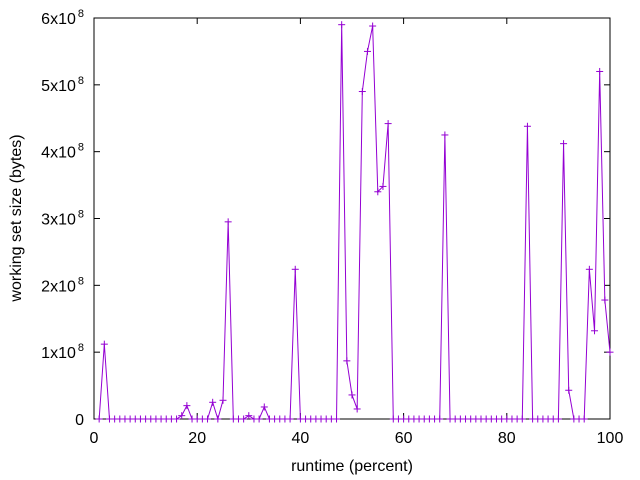  Describe the element at coordinates (404, 438) in the screenshot. I see `x-tick-label: 60` at that location.